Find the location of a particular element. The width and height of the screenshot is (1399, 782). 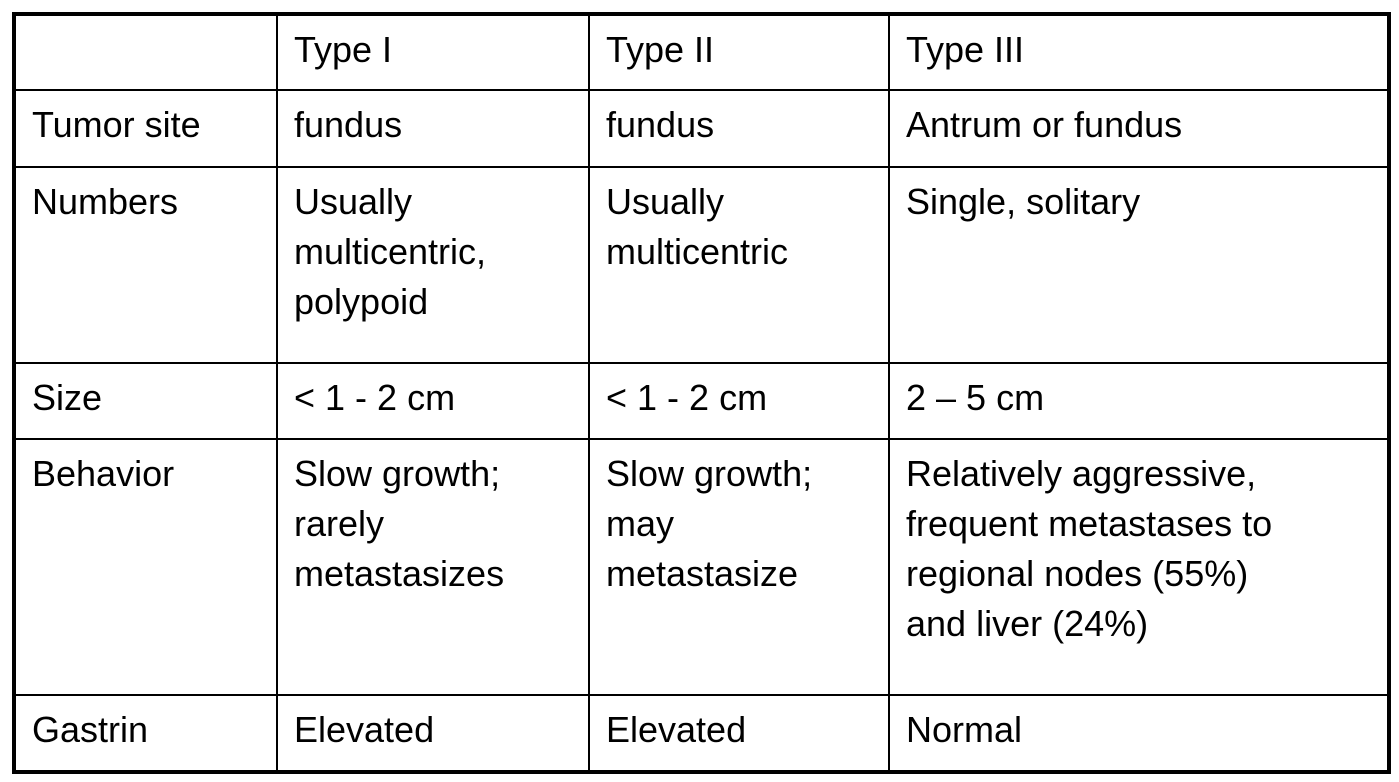

table-cell: Tumor site is located at coordinates (145, 128).